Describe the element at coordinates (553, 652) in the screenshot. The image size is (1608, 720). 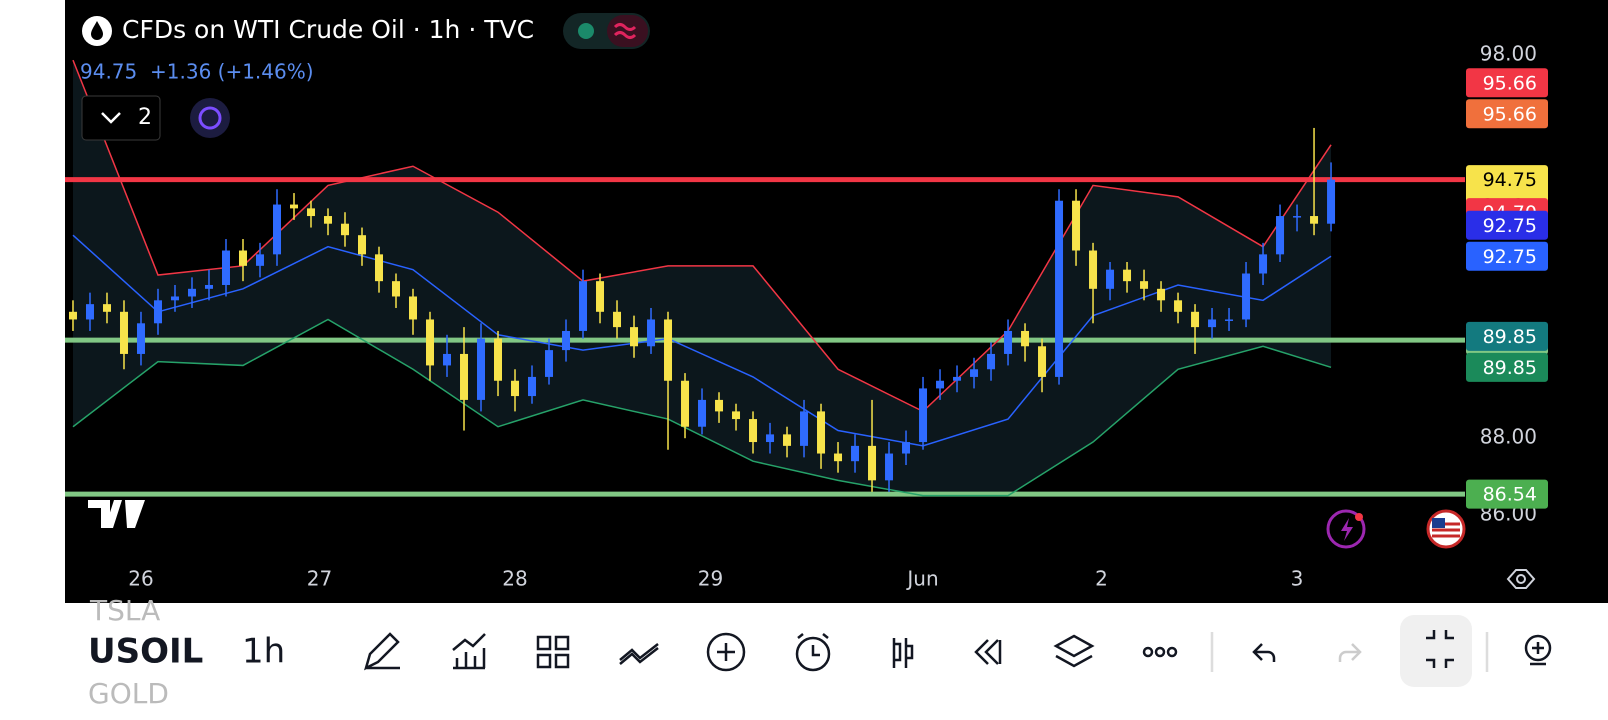
I see `layout-icon` at that location.